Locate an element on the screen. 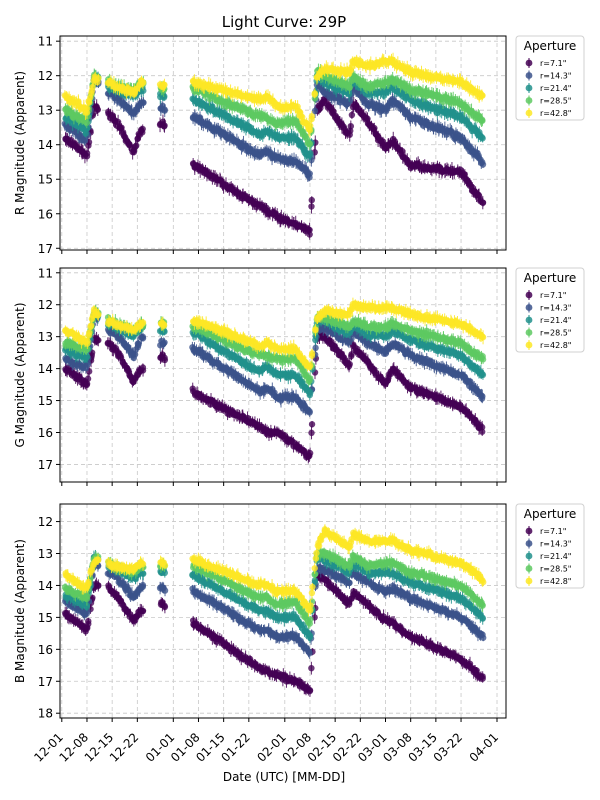  legend-label: r=28.5" is located at coordinates (555, 101).